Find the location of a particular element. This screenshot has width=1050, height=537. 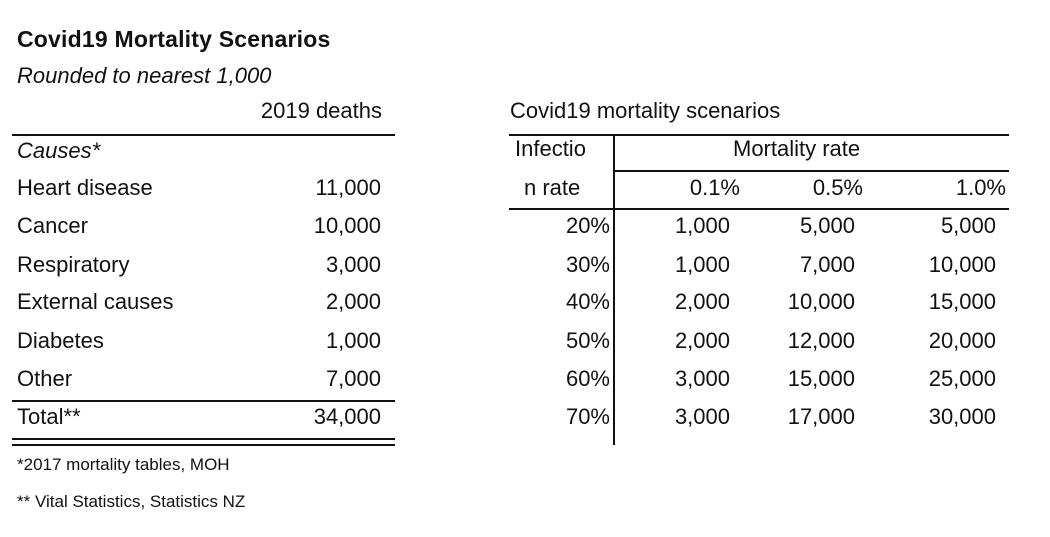

cause-deaths: 1,000 is located at coordinates (353, 340).